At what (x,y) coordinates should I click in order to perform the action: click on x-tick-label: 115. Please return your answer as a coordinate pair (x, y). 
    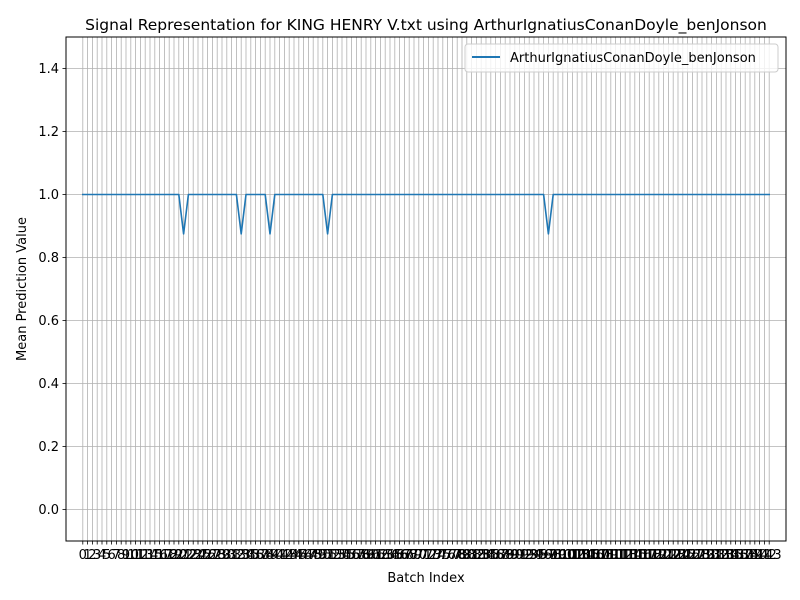
    Looking at the image, I should click on (634, 555).